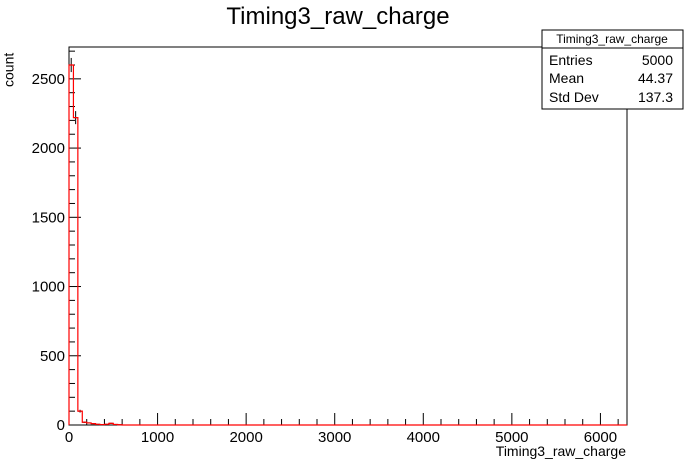 This screenshot has height=472, width=696. I want to click on y-tick-label: 1000, so click(48, 287).